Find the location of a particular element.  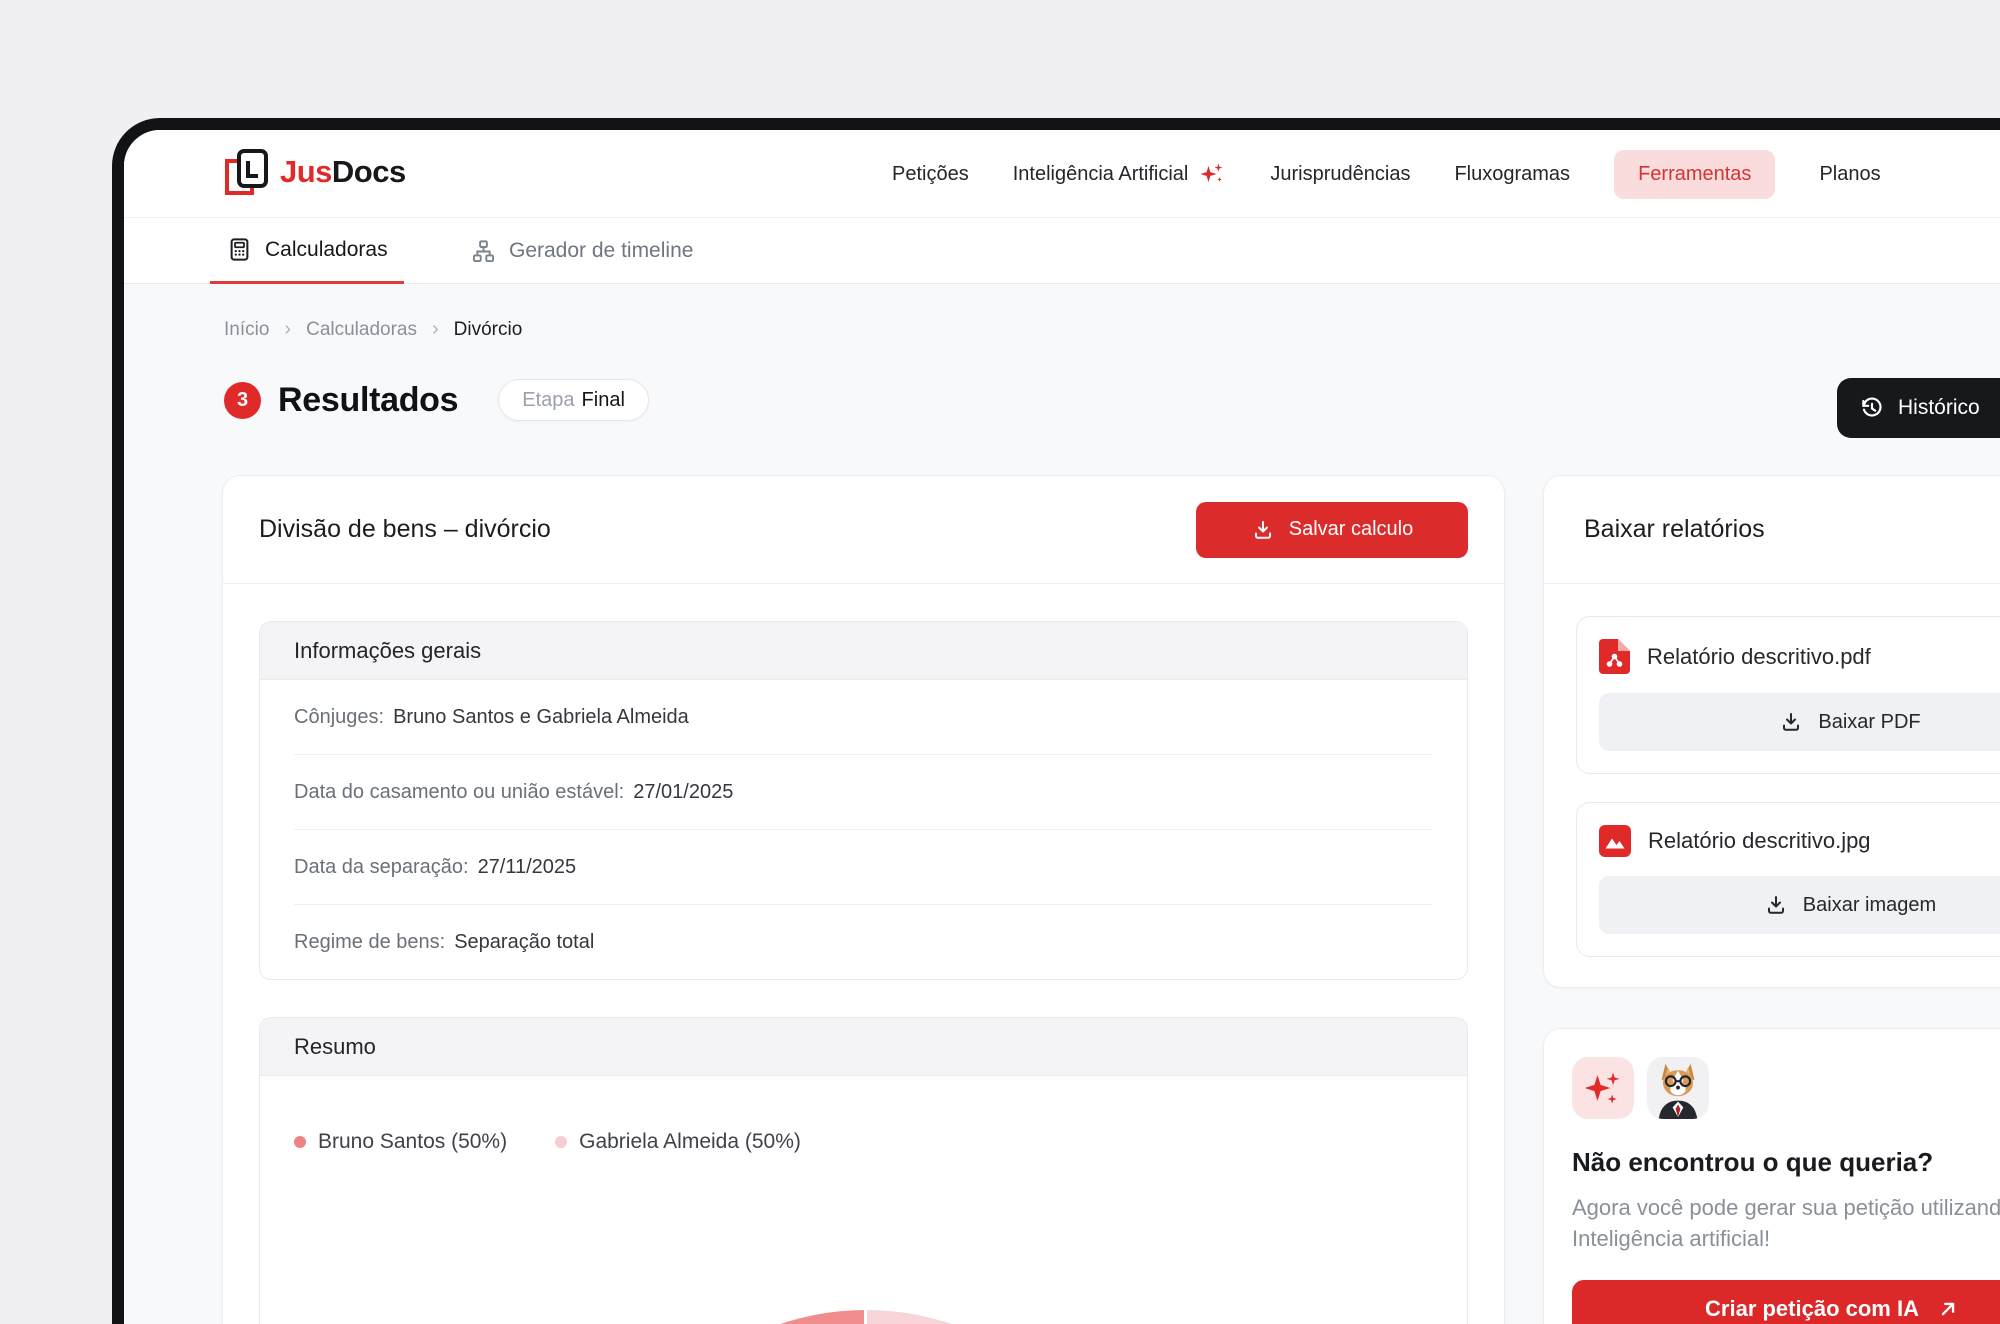

flowchart-icon is located at coordinates (483, 250).